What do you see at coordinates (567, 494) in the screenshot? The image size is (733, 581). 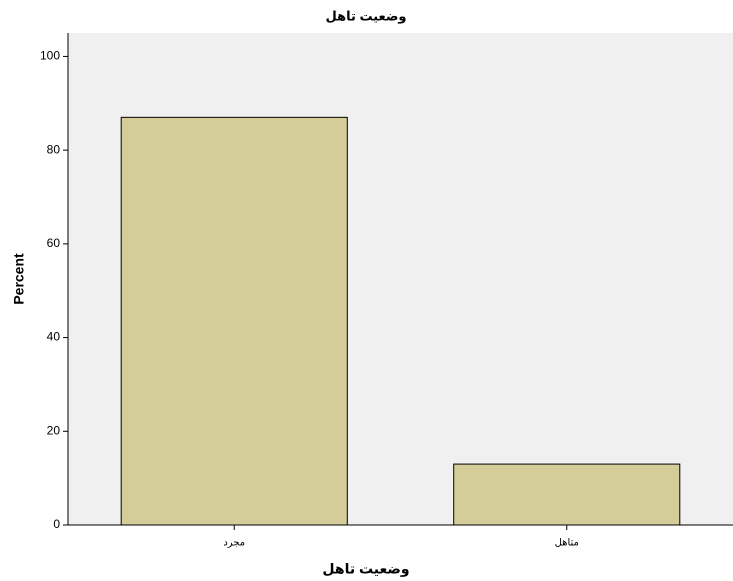 I see `bar` at bounding box center [567, 494].